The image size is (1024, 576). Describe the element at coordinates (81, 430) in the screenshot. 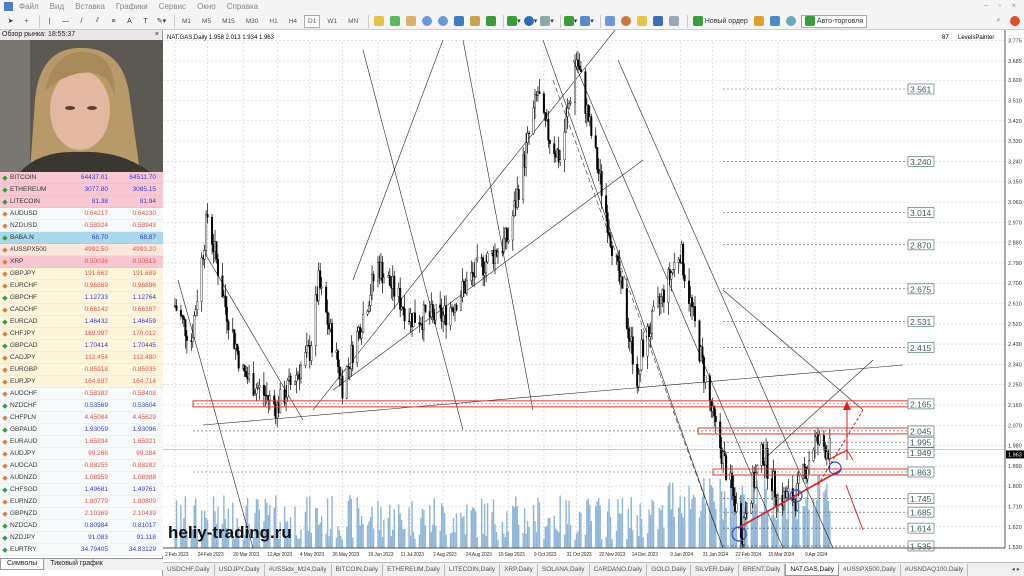

I see `symbol-row: ◆ GBPAUD 1.93059 1.93096` at that location.